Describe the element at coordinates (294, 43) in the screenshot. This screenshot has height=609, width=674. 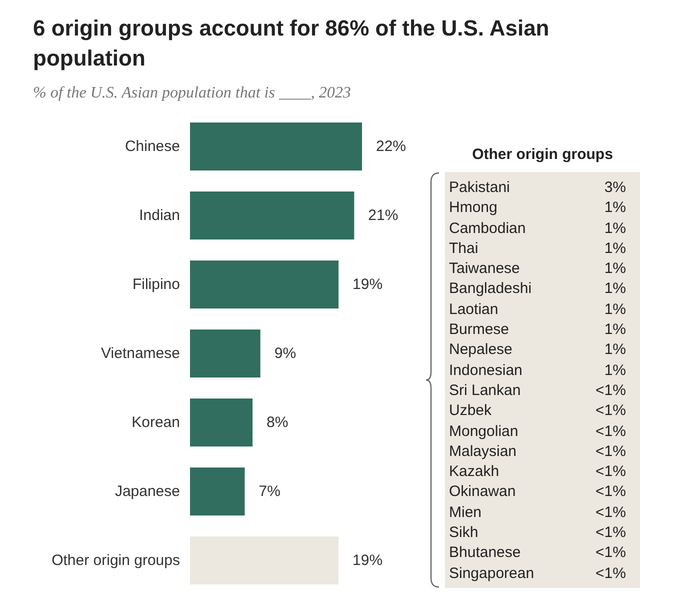
I see `chart-title: 6 origin groups account for 86% of the U.S. Asian population` at that location.